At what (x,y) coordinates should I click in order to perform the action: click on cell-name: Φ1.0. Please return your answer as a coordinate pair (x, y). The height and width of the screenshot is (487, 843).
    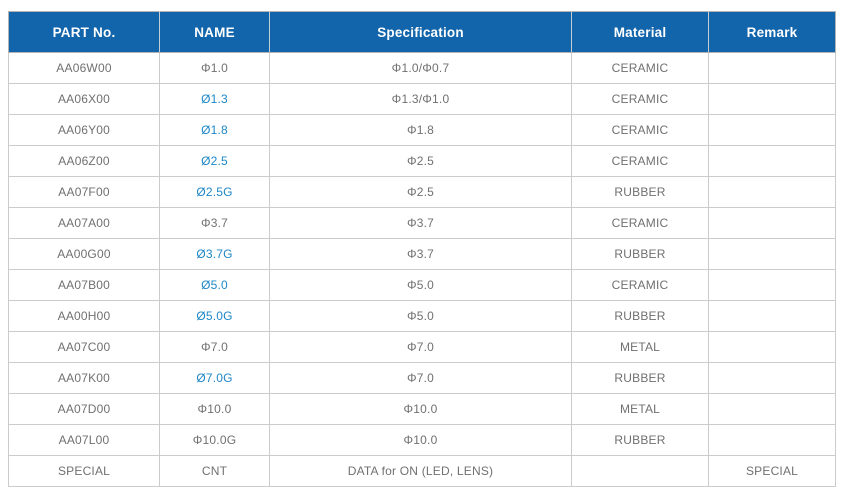
    Looking at the image, I should click on (214, 68).